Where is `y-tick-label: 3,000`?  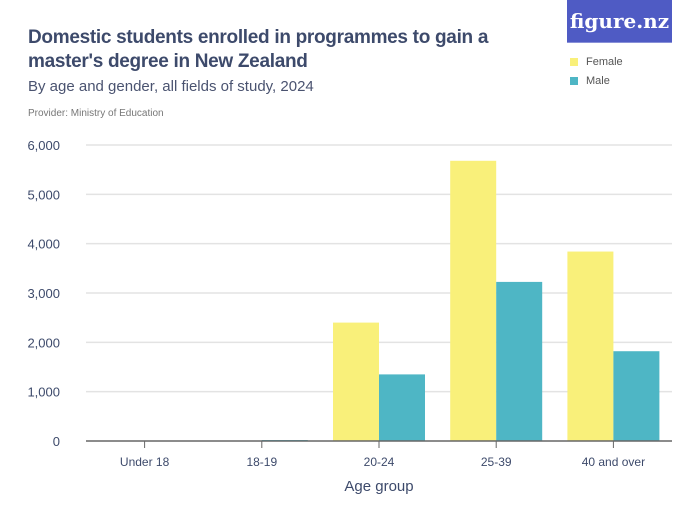
y-tick-label: 3,000 is located at coordinates (43, 293).